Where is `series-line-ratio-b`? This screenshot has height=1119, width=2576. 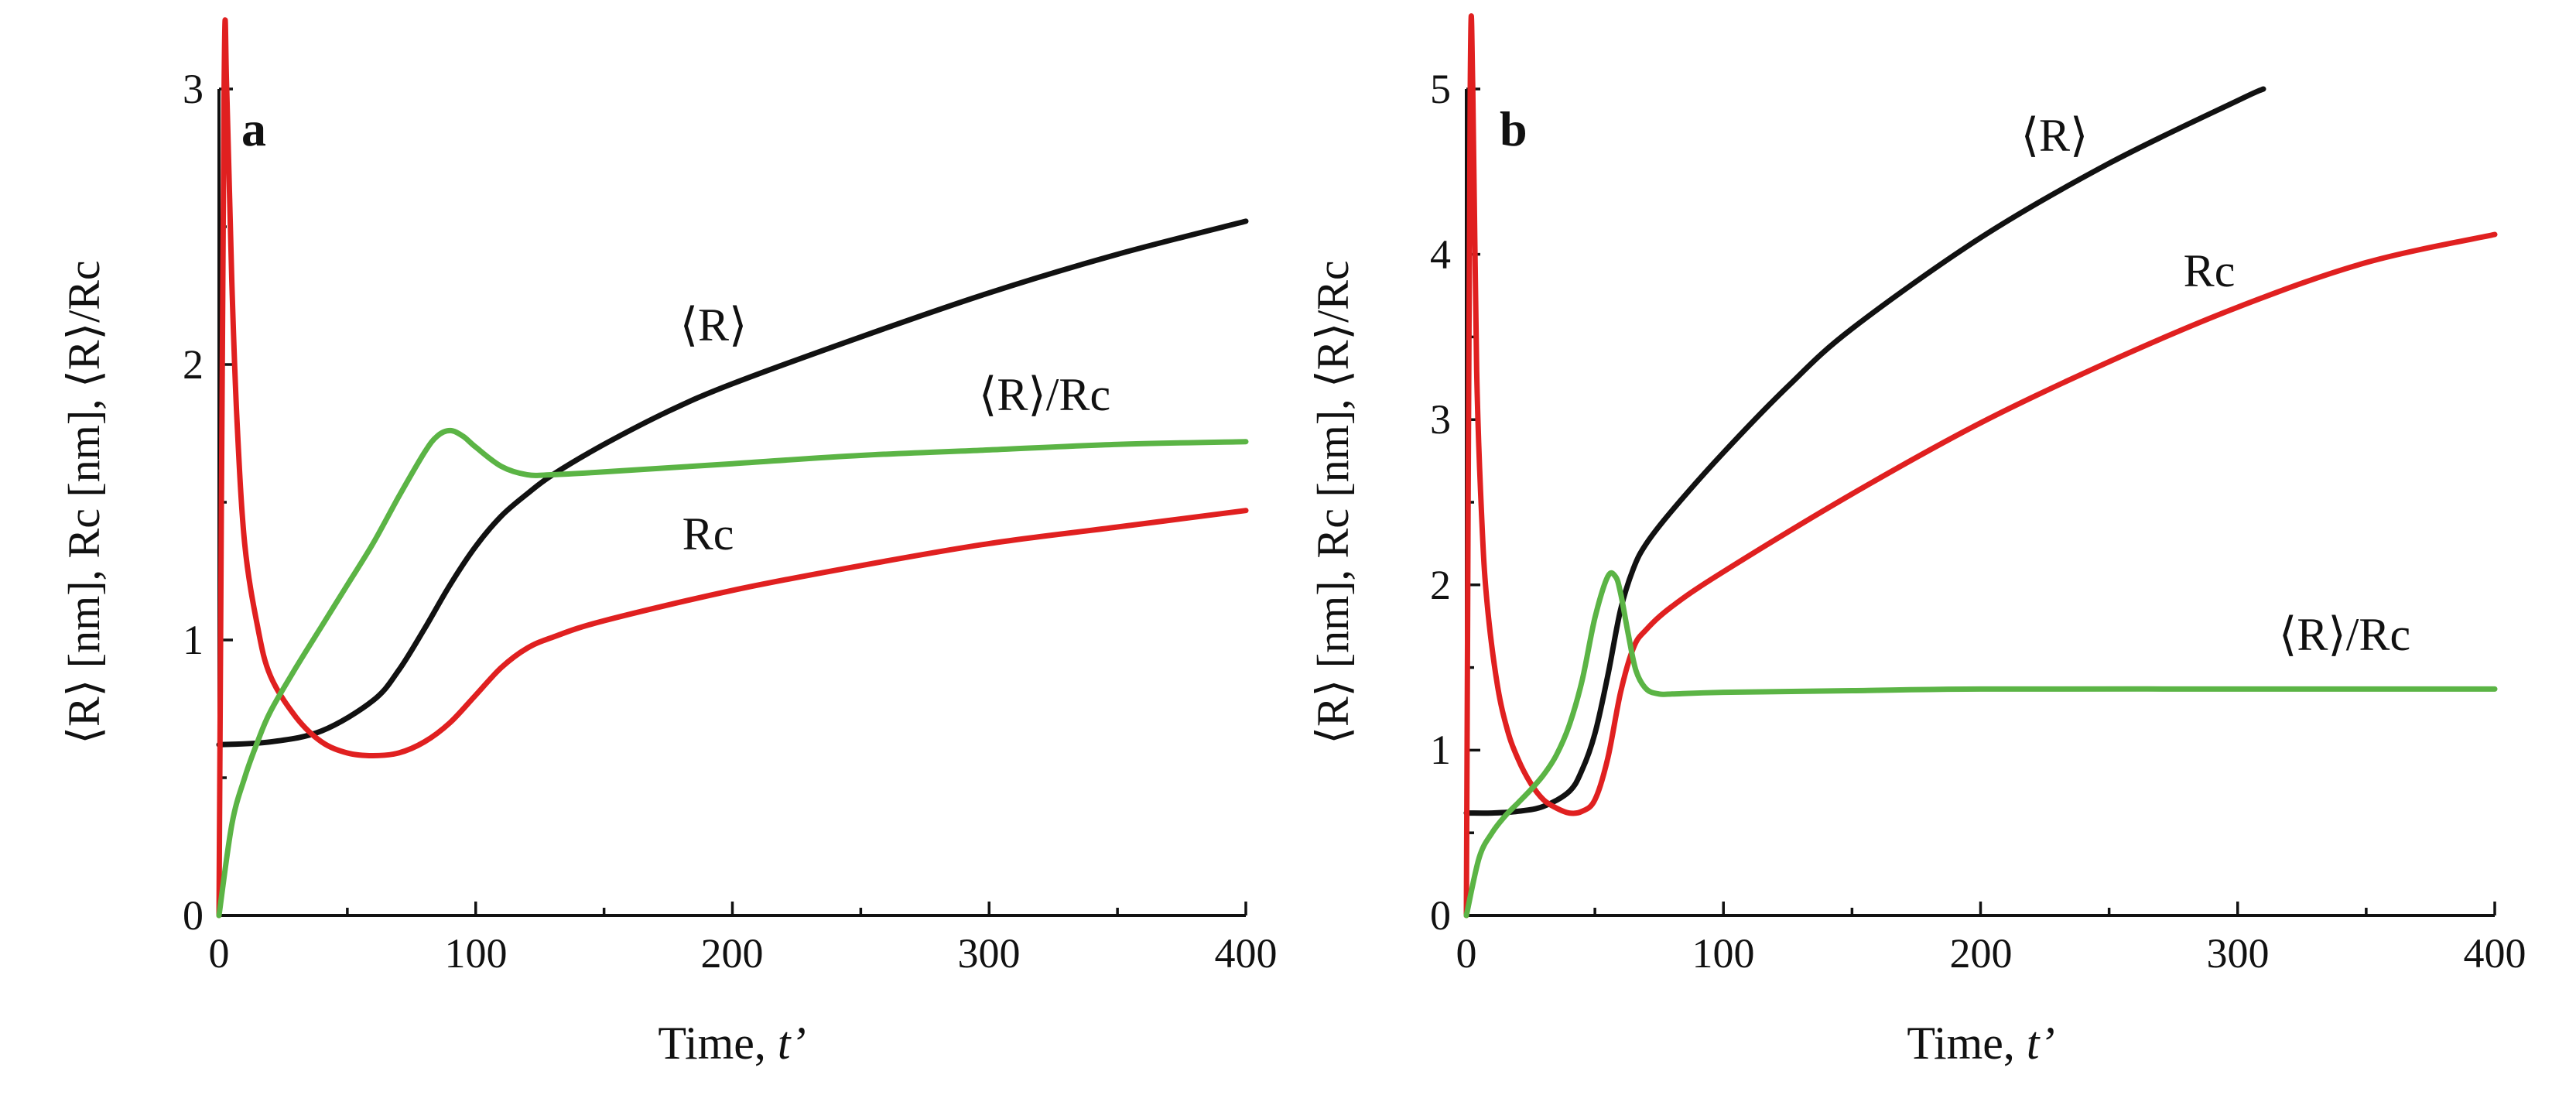 series-line-ratio-b is located at coordinates (1981, 744).